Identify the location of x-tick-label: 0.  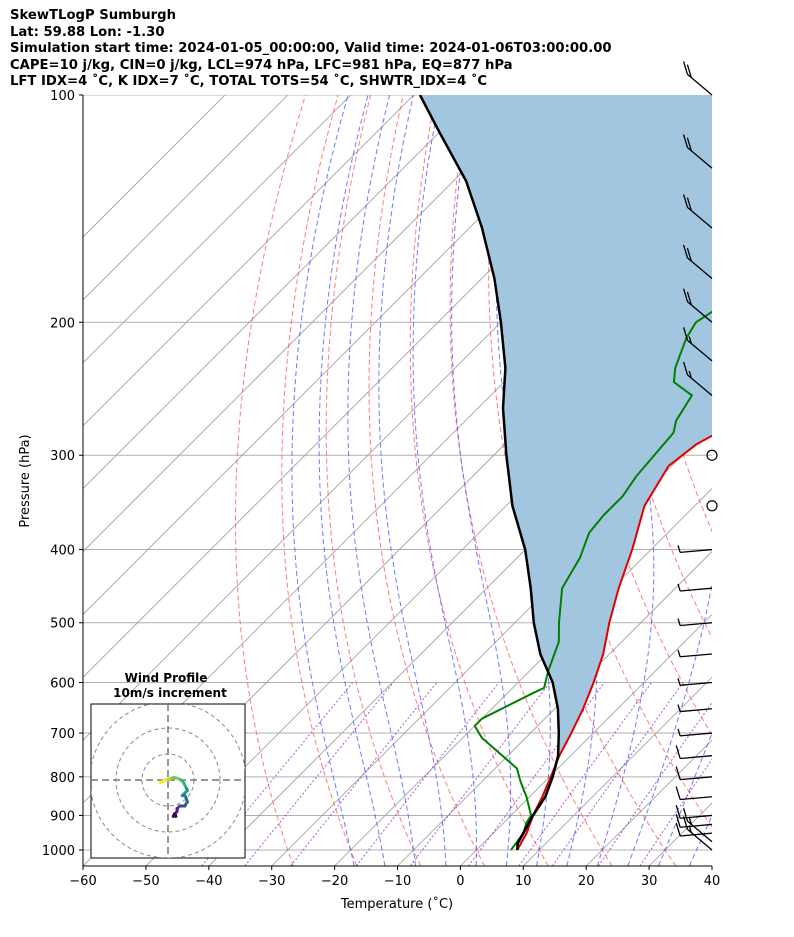
(460, 881).